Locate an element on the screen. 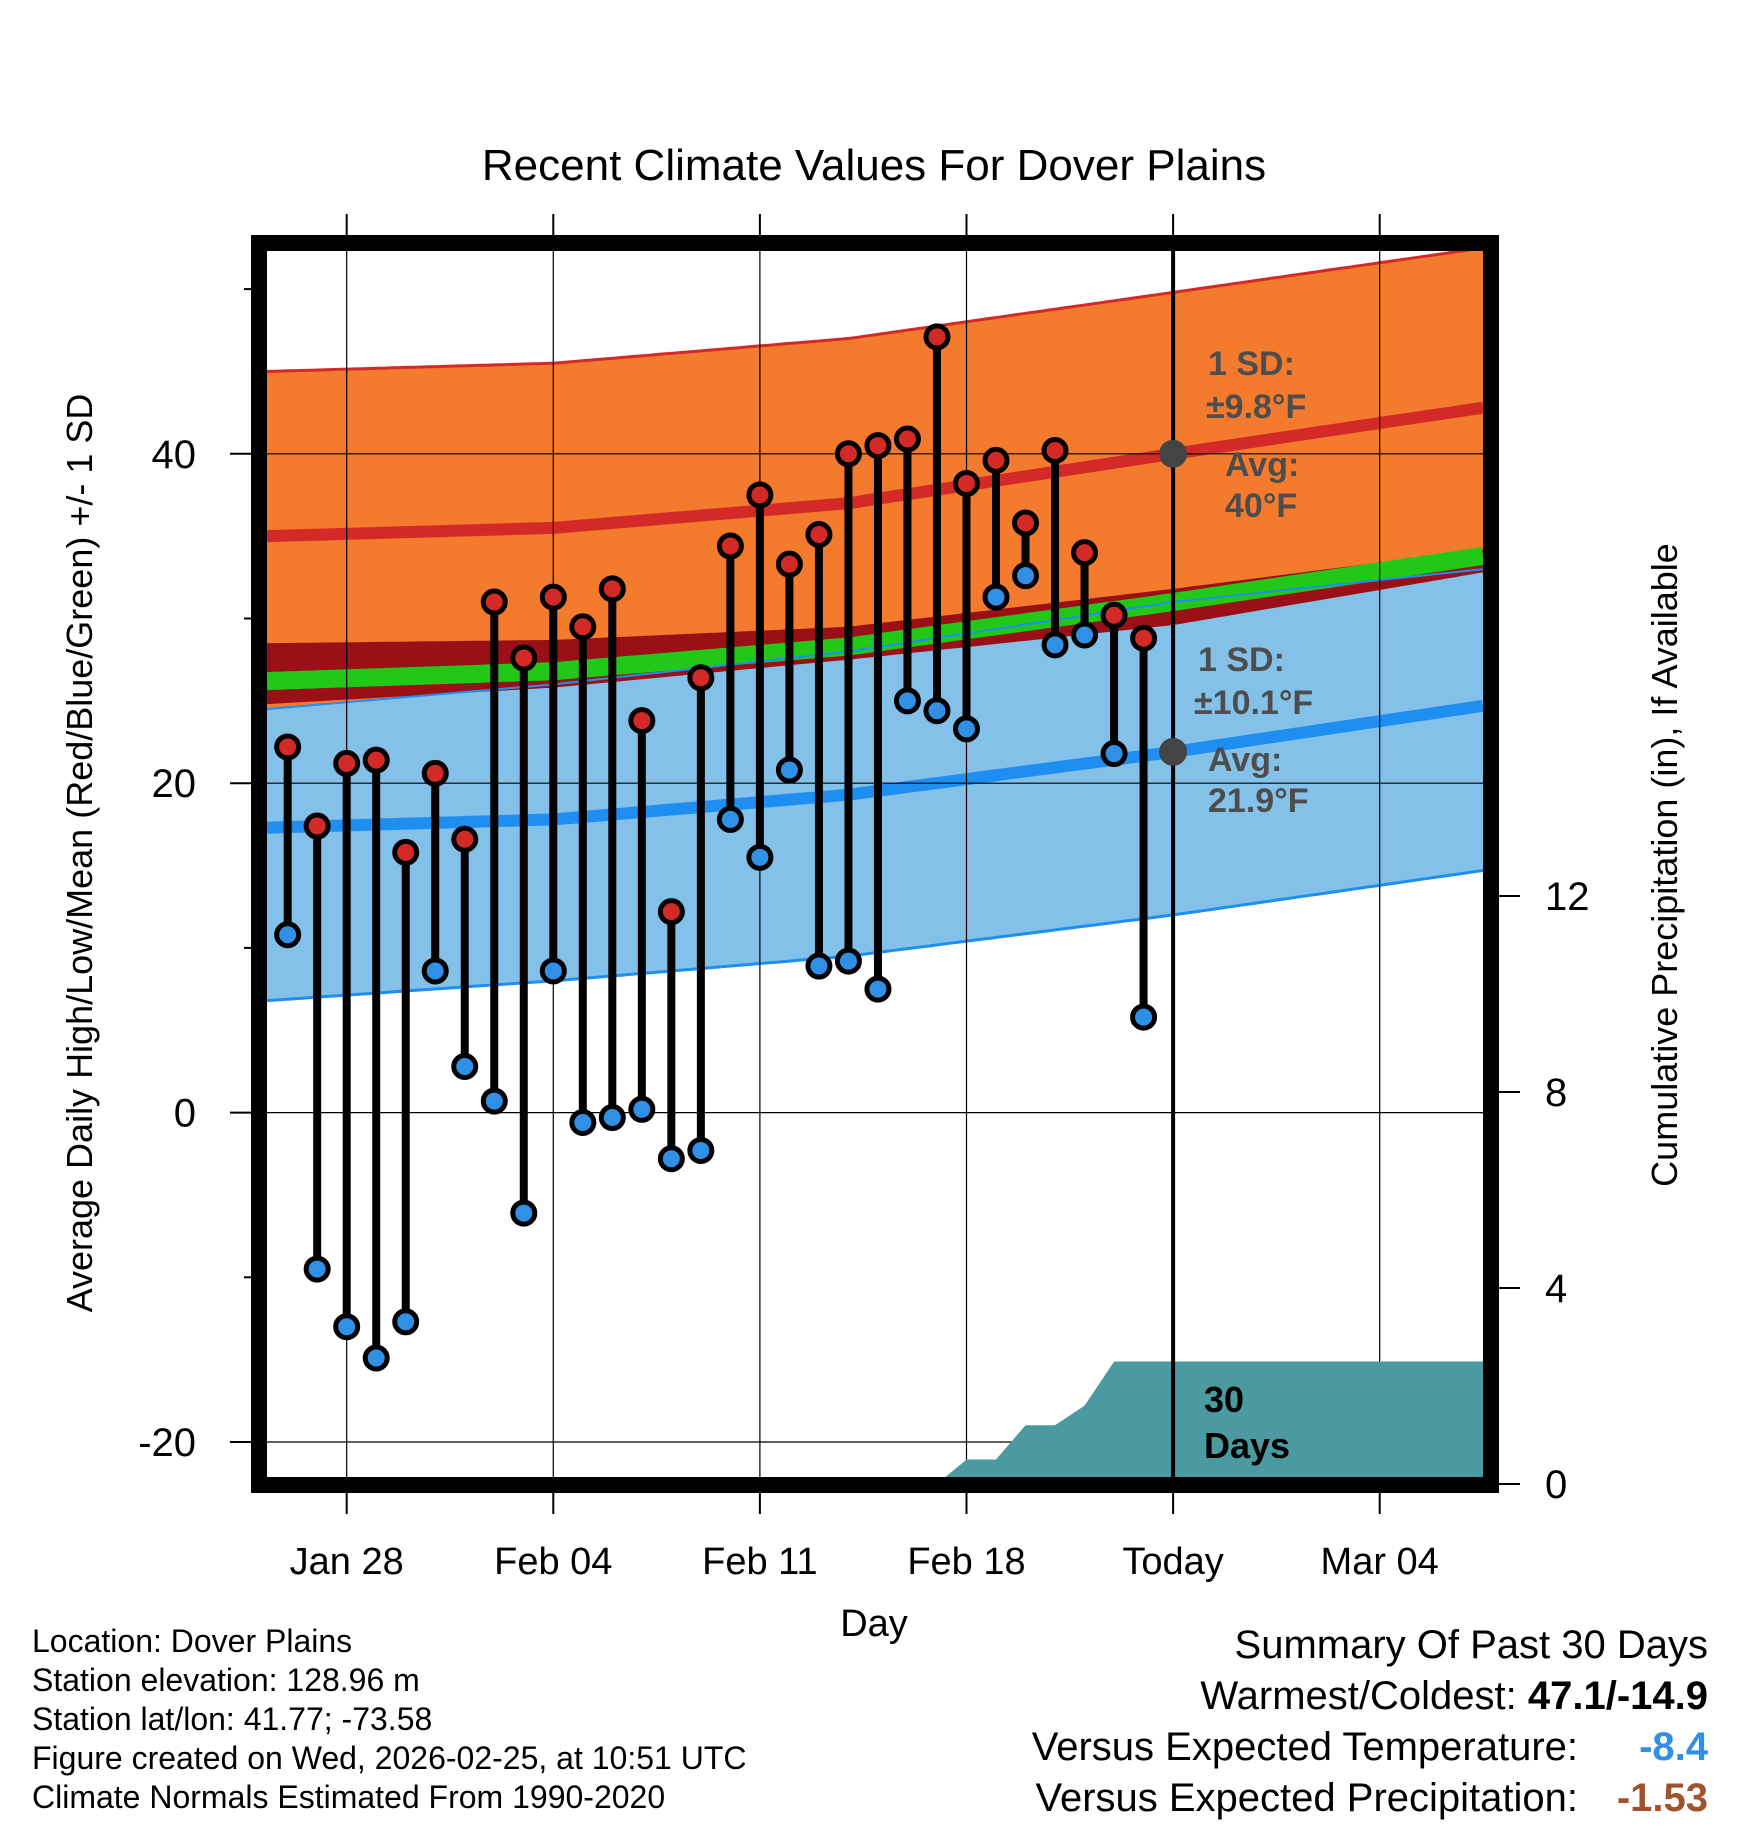 The image size is (1748, 1828). y-right-tick-label: 12 is located at coordinates (1567, 897).